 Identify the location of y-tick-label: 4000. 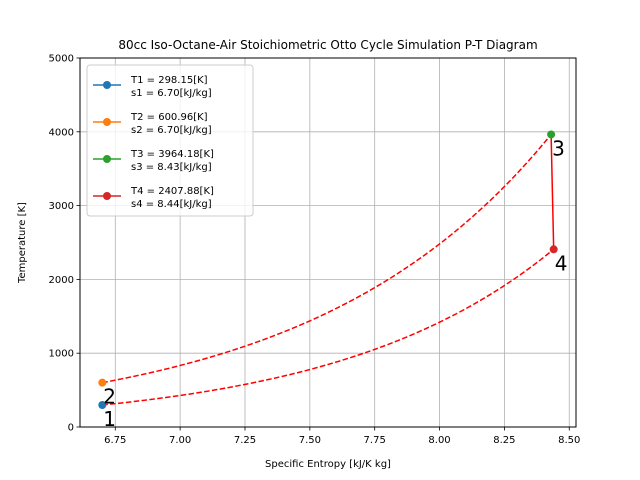
(61, 132).